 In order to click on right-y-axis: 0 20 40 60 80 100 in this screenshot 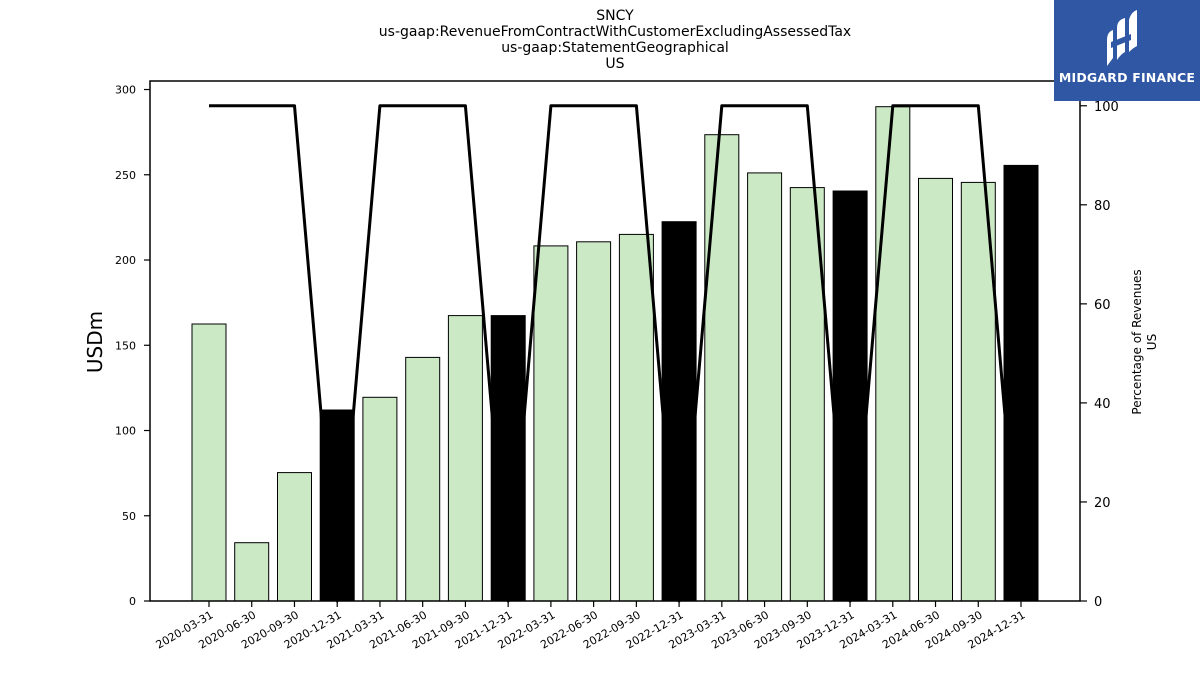, I will do `click(1099, 355)`.